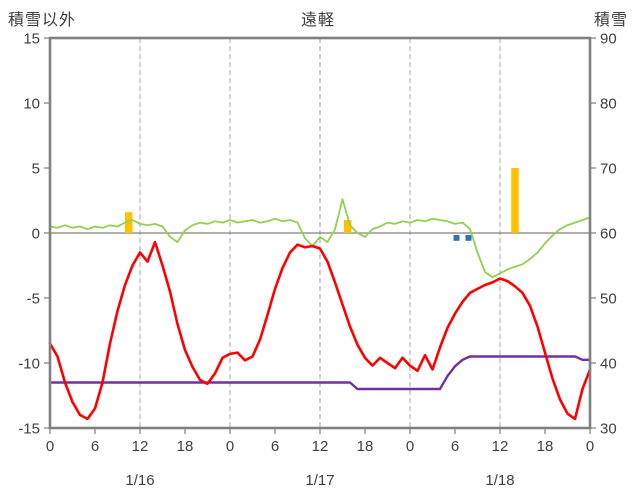 The width and height of the screenshot is (636, 501). I want to click on right-axis-tick-label: 40, so click(608, 364).